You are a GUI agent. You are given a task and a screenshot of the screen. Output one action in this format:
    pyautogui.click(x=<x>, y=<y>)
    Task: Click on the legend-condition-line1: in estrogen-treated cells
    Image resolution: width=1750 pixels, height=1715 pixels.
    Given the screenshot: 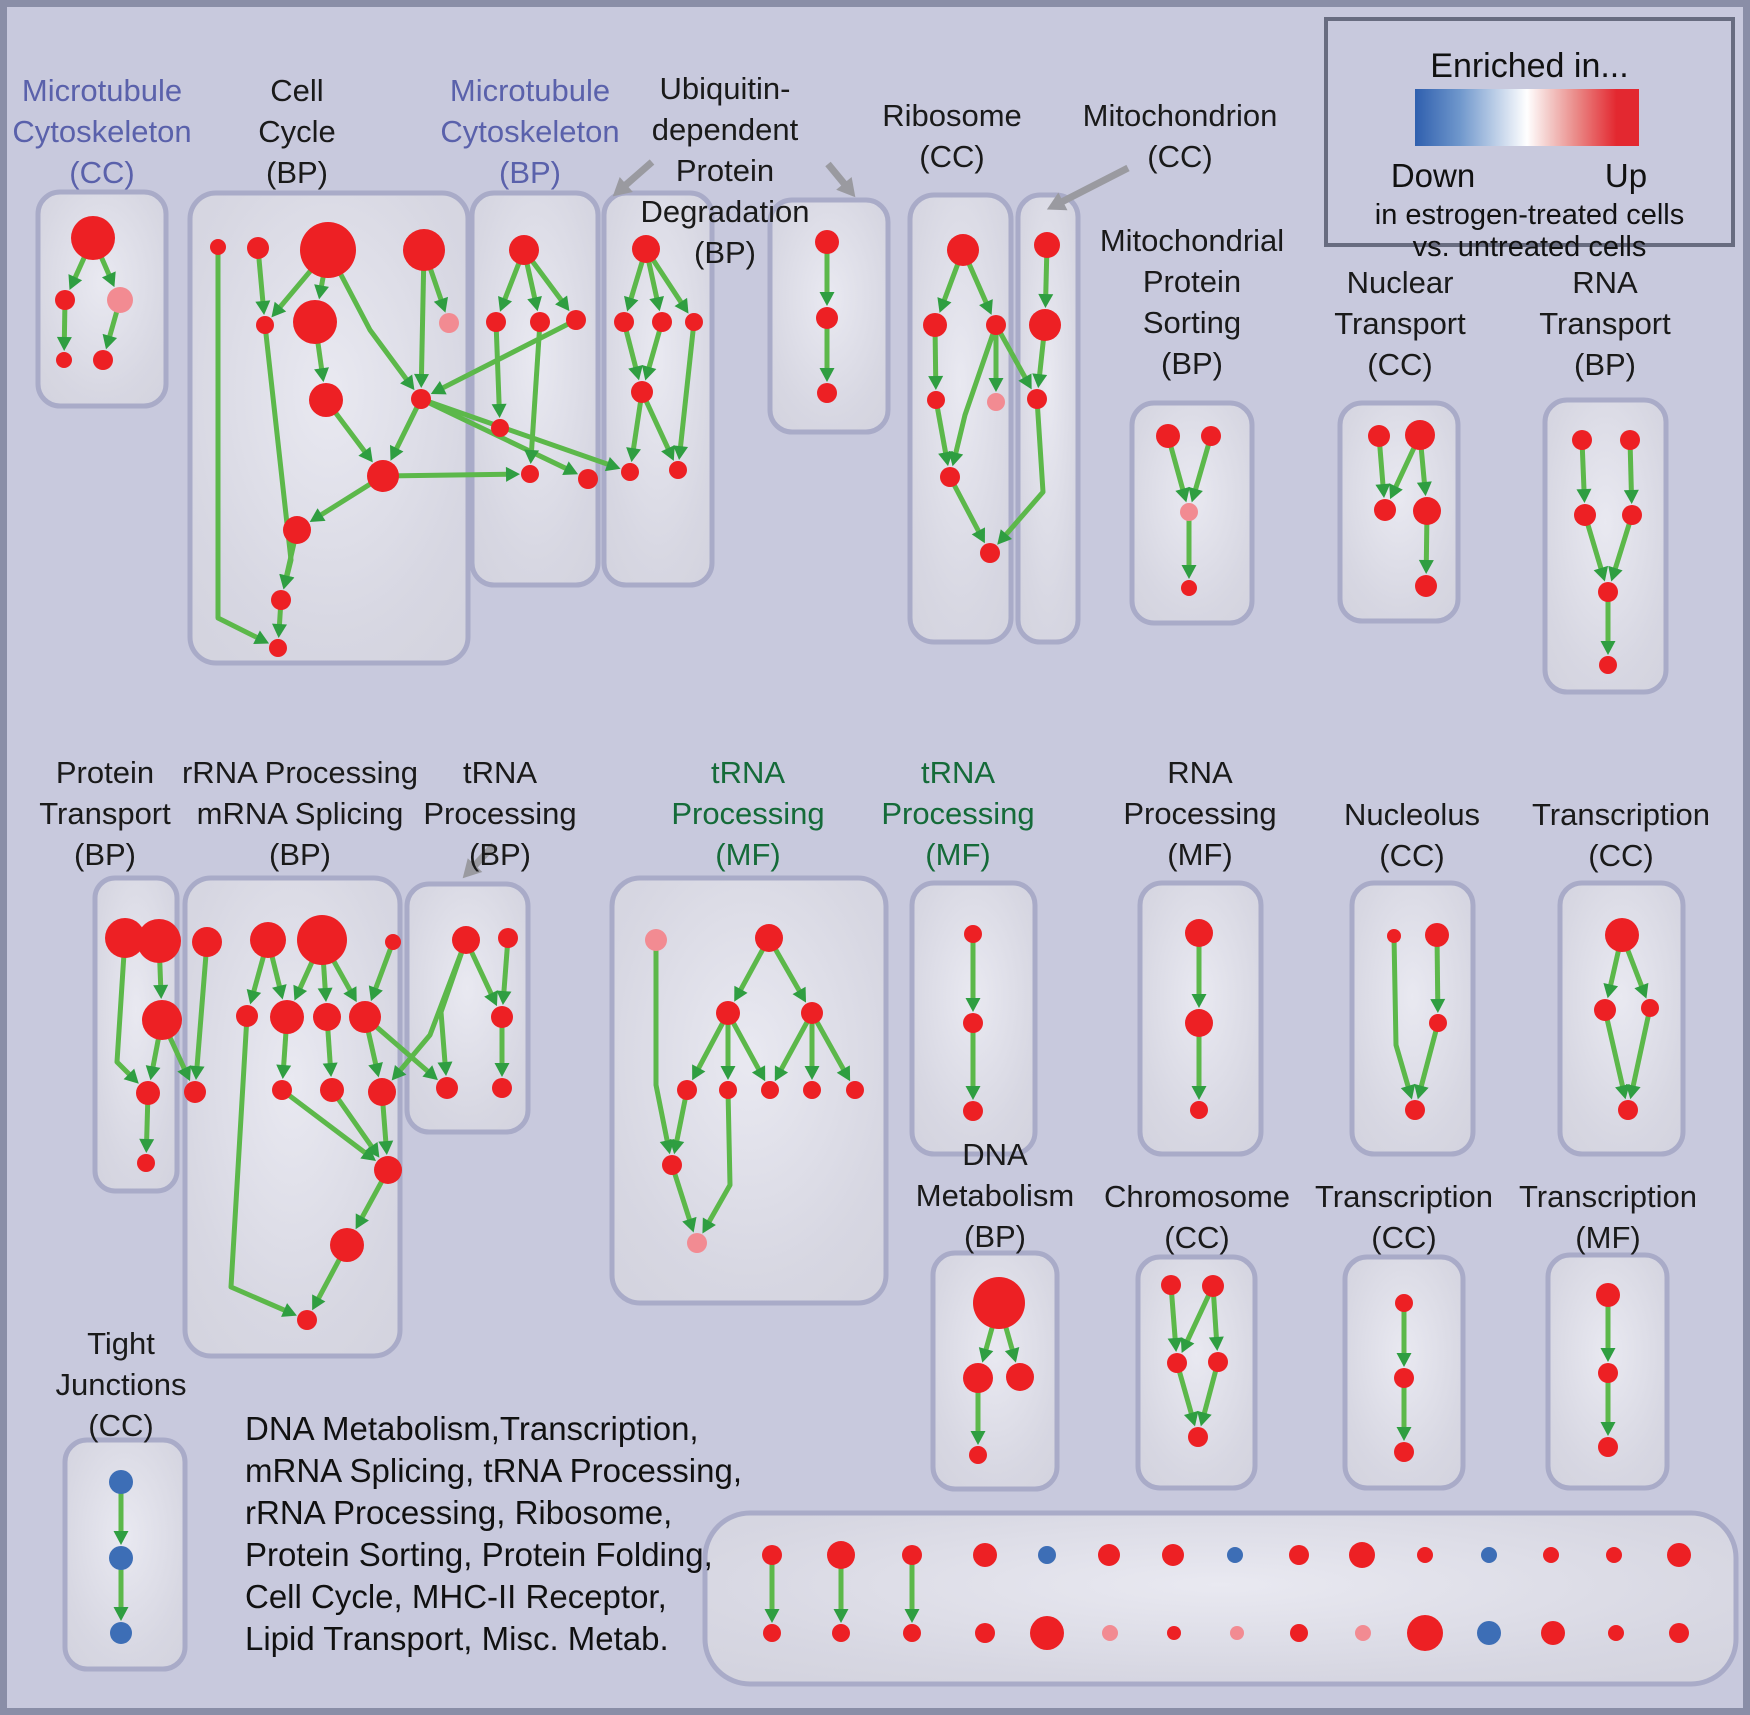 What is the action you would take?
    pyautogui.click(x=1529, y=215)
    